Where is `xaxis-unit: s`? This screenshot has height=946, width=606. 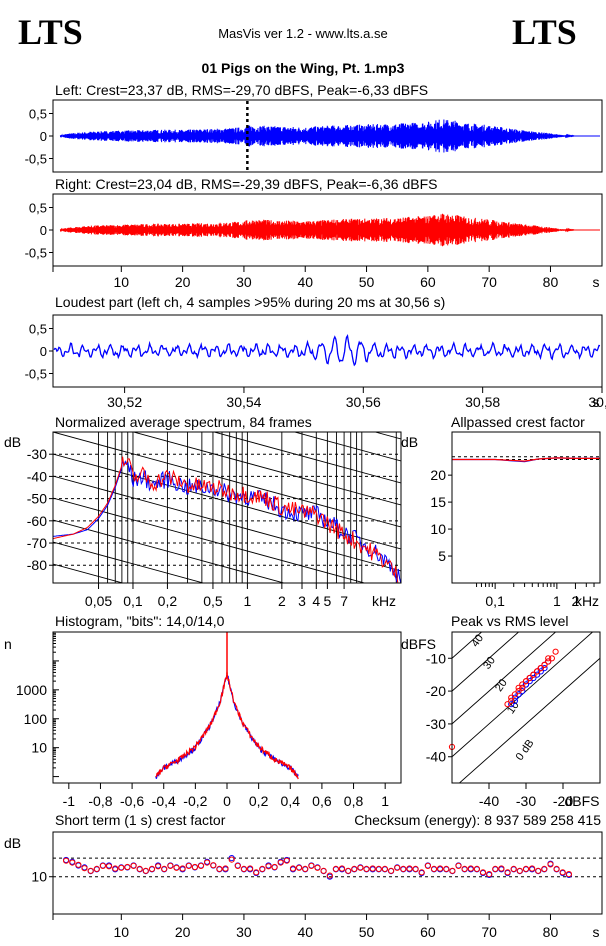 xaxis-unit: s is located at coordinates (596, 282).